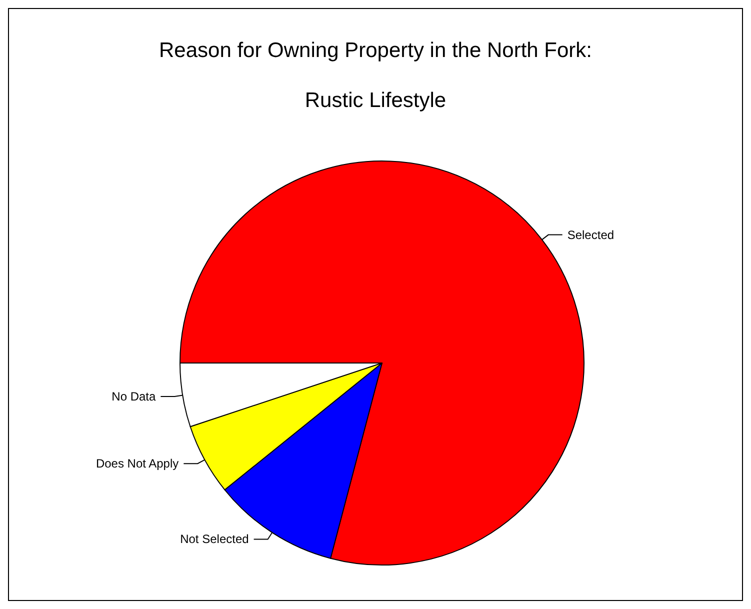 This screenshot has width=751, height=609. What do you see at coordinates (590, 235) in the screenshot?
I see `slice-label: Selected` at bounding box center [590, 235].